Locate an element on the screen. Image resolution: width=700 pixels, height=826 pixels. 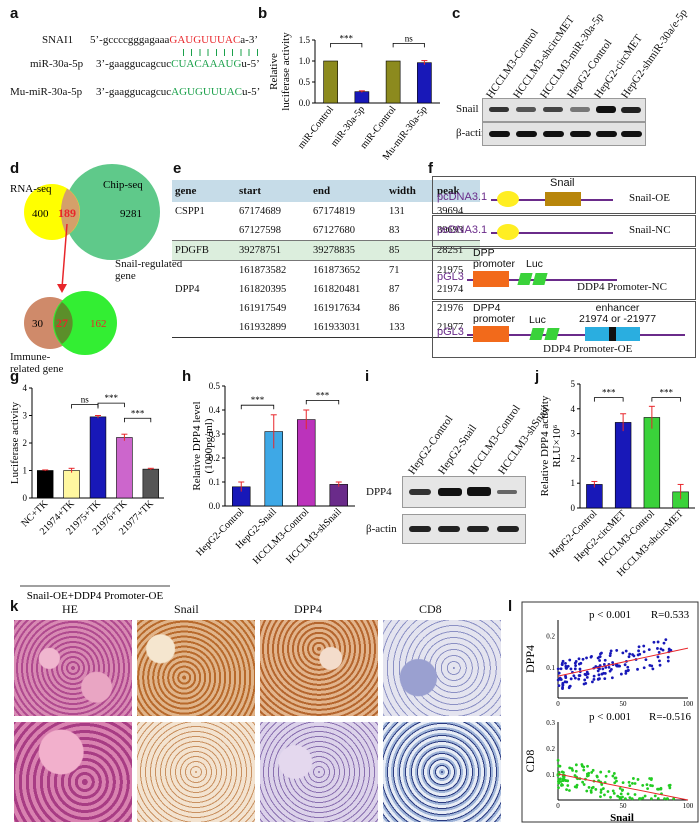
x-tick-label: HepG2-Control is located at coordinates (573, 534).